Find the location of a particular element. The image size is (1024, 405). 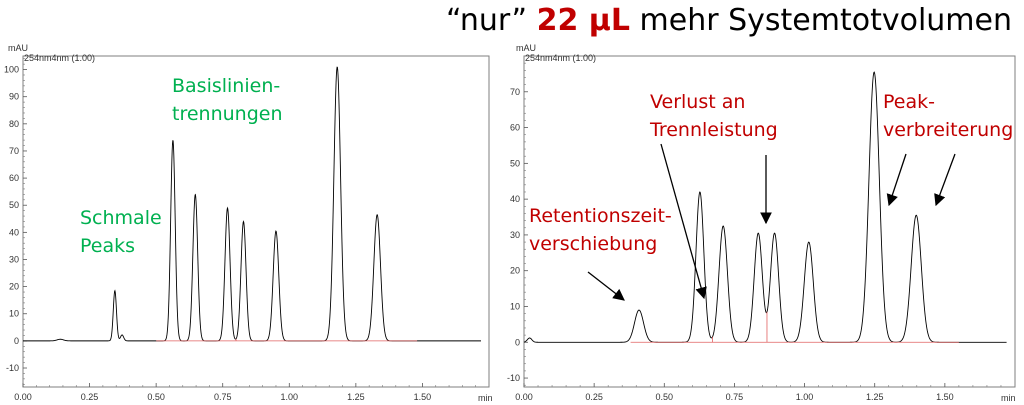

left-y-tick-label: 40 is located at coordinates (14, 232).